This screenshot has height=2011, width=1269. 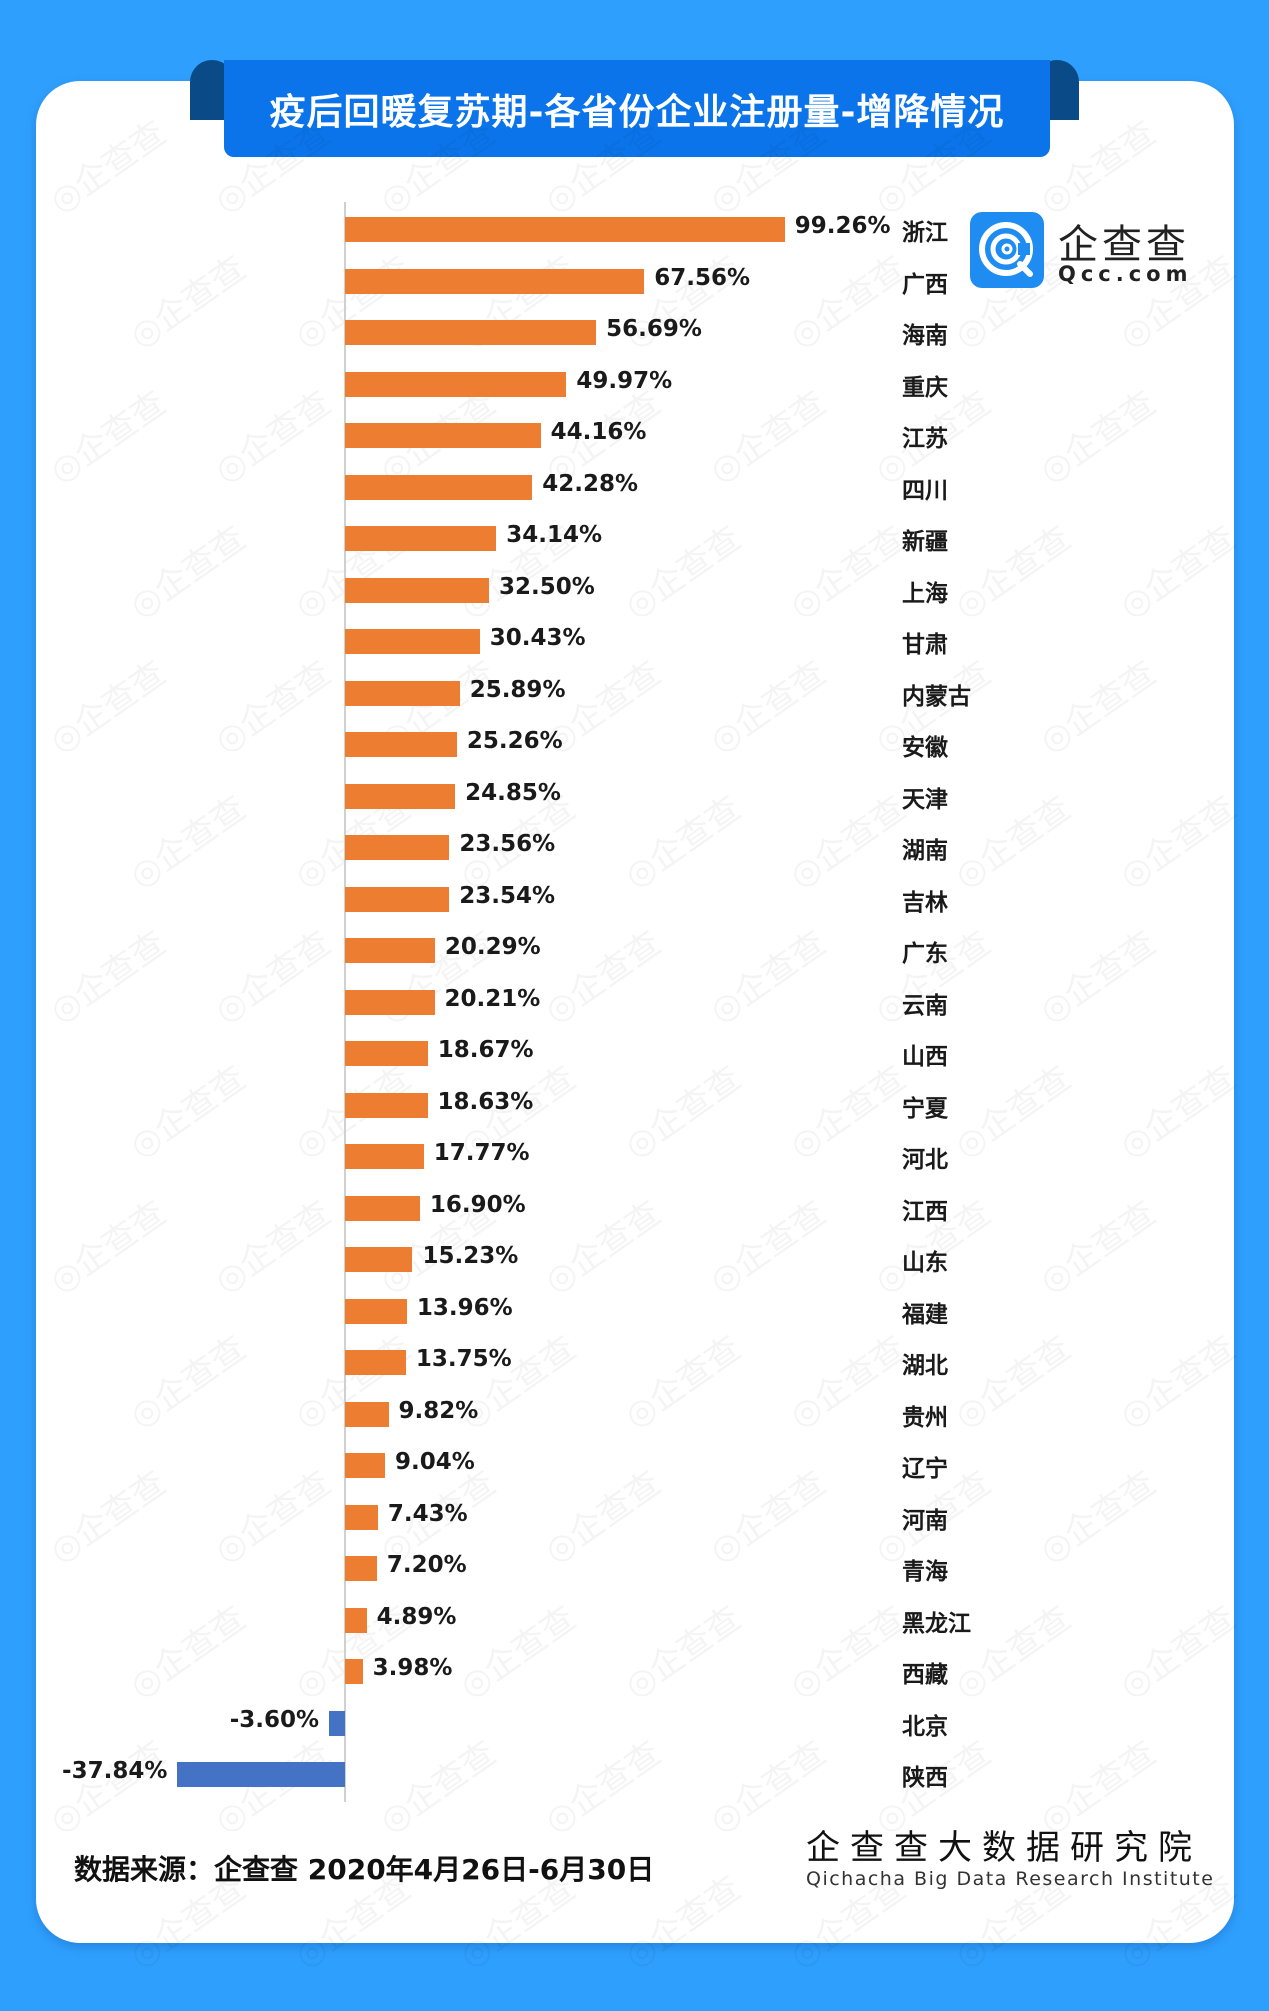 What do you see at coordinates (634, 1106) in the screenshot?
I see `bar-row: 18.63% 宁夏` at bounding box center [634, 1106].